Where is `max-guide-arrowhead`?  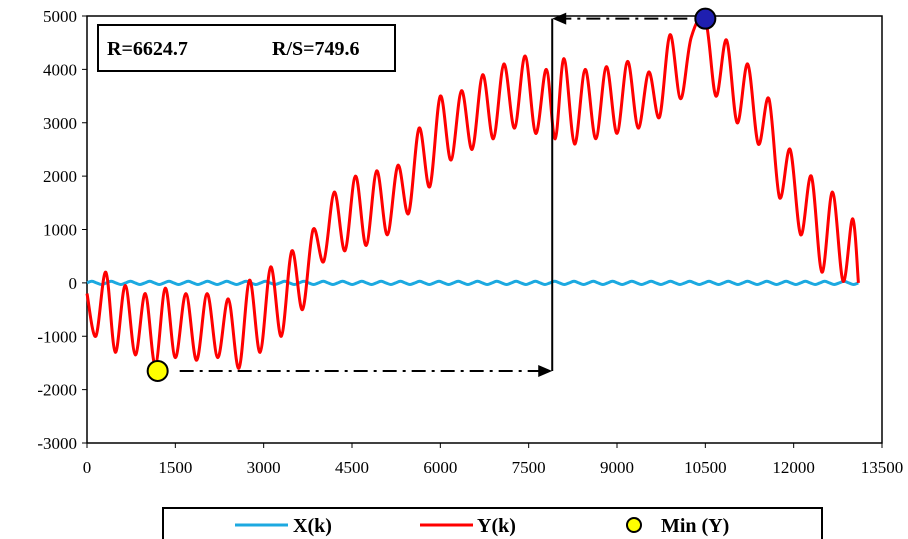 max-guide-arrowhead is located at coordinates (559, 18).